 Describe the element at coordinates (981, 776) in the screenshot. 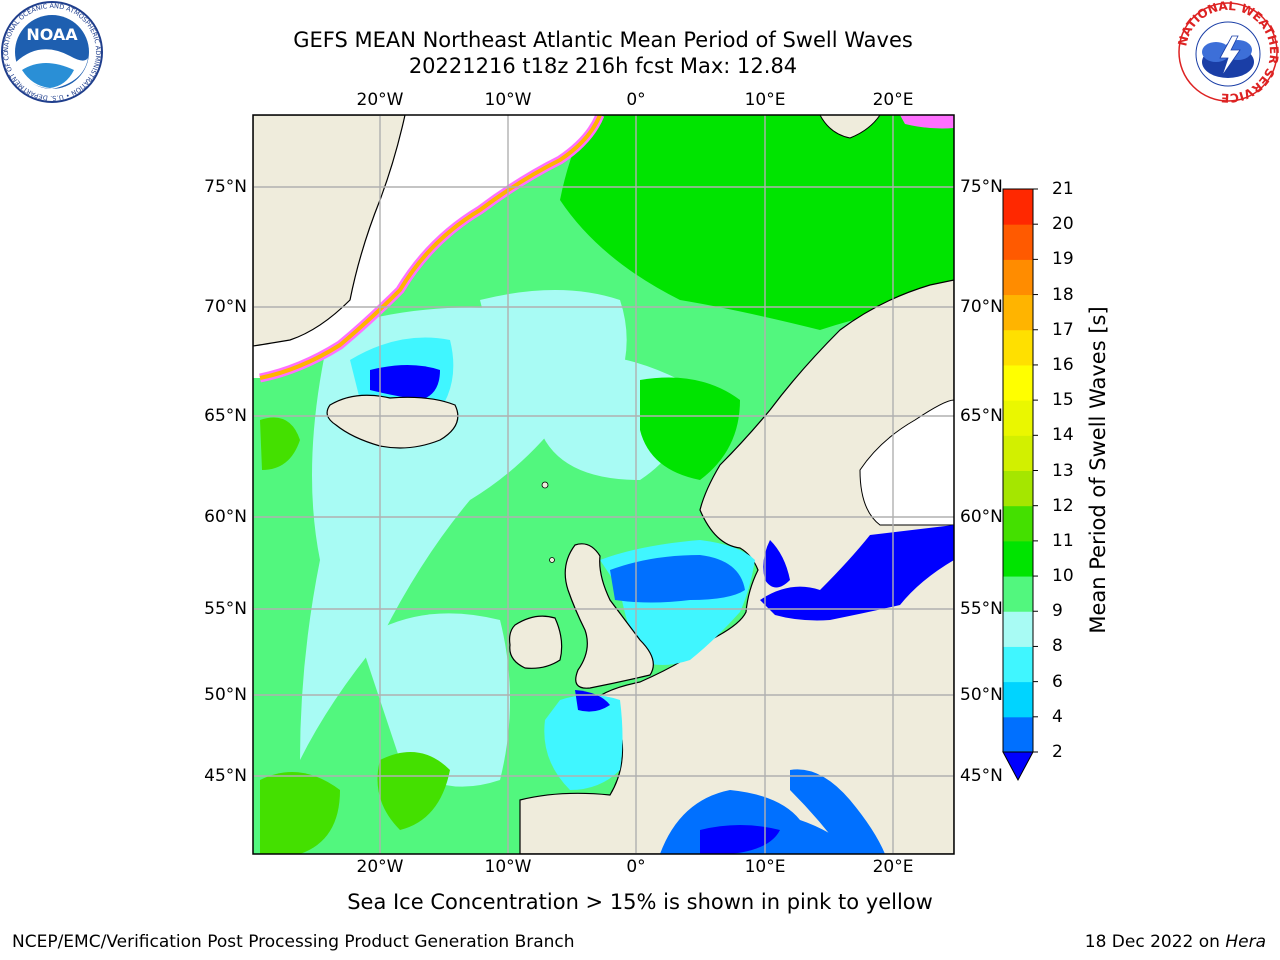

I see `lat-label-45n-right: 45°N` at that location.